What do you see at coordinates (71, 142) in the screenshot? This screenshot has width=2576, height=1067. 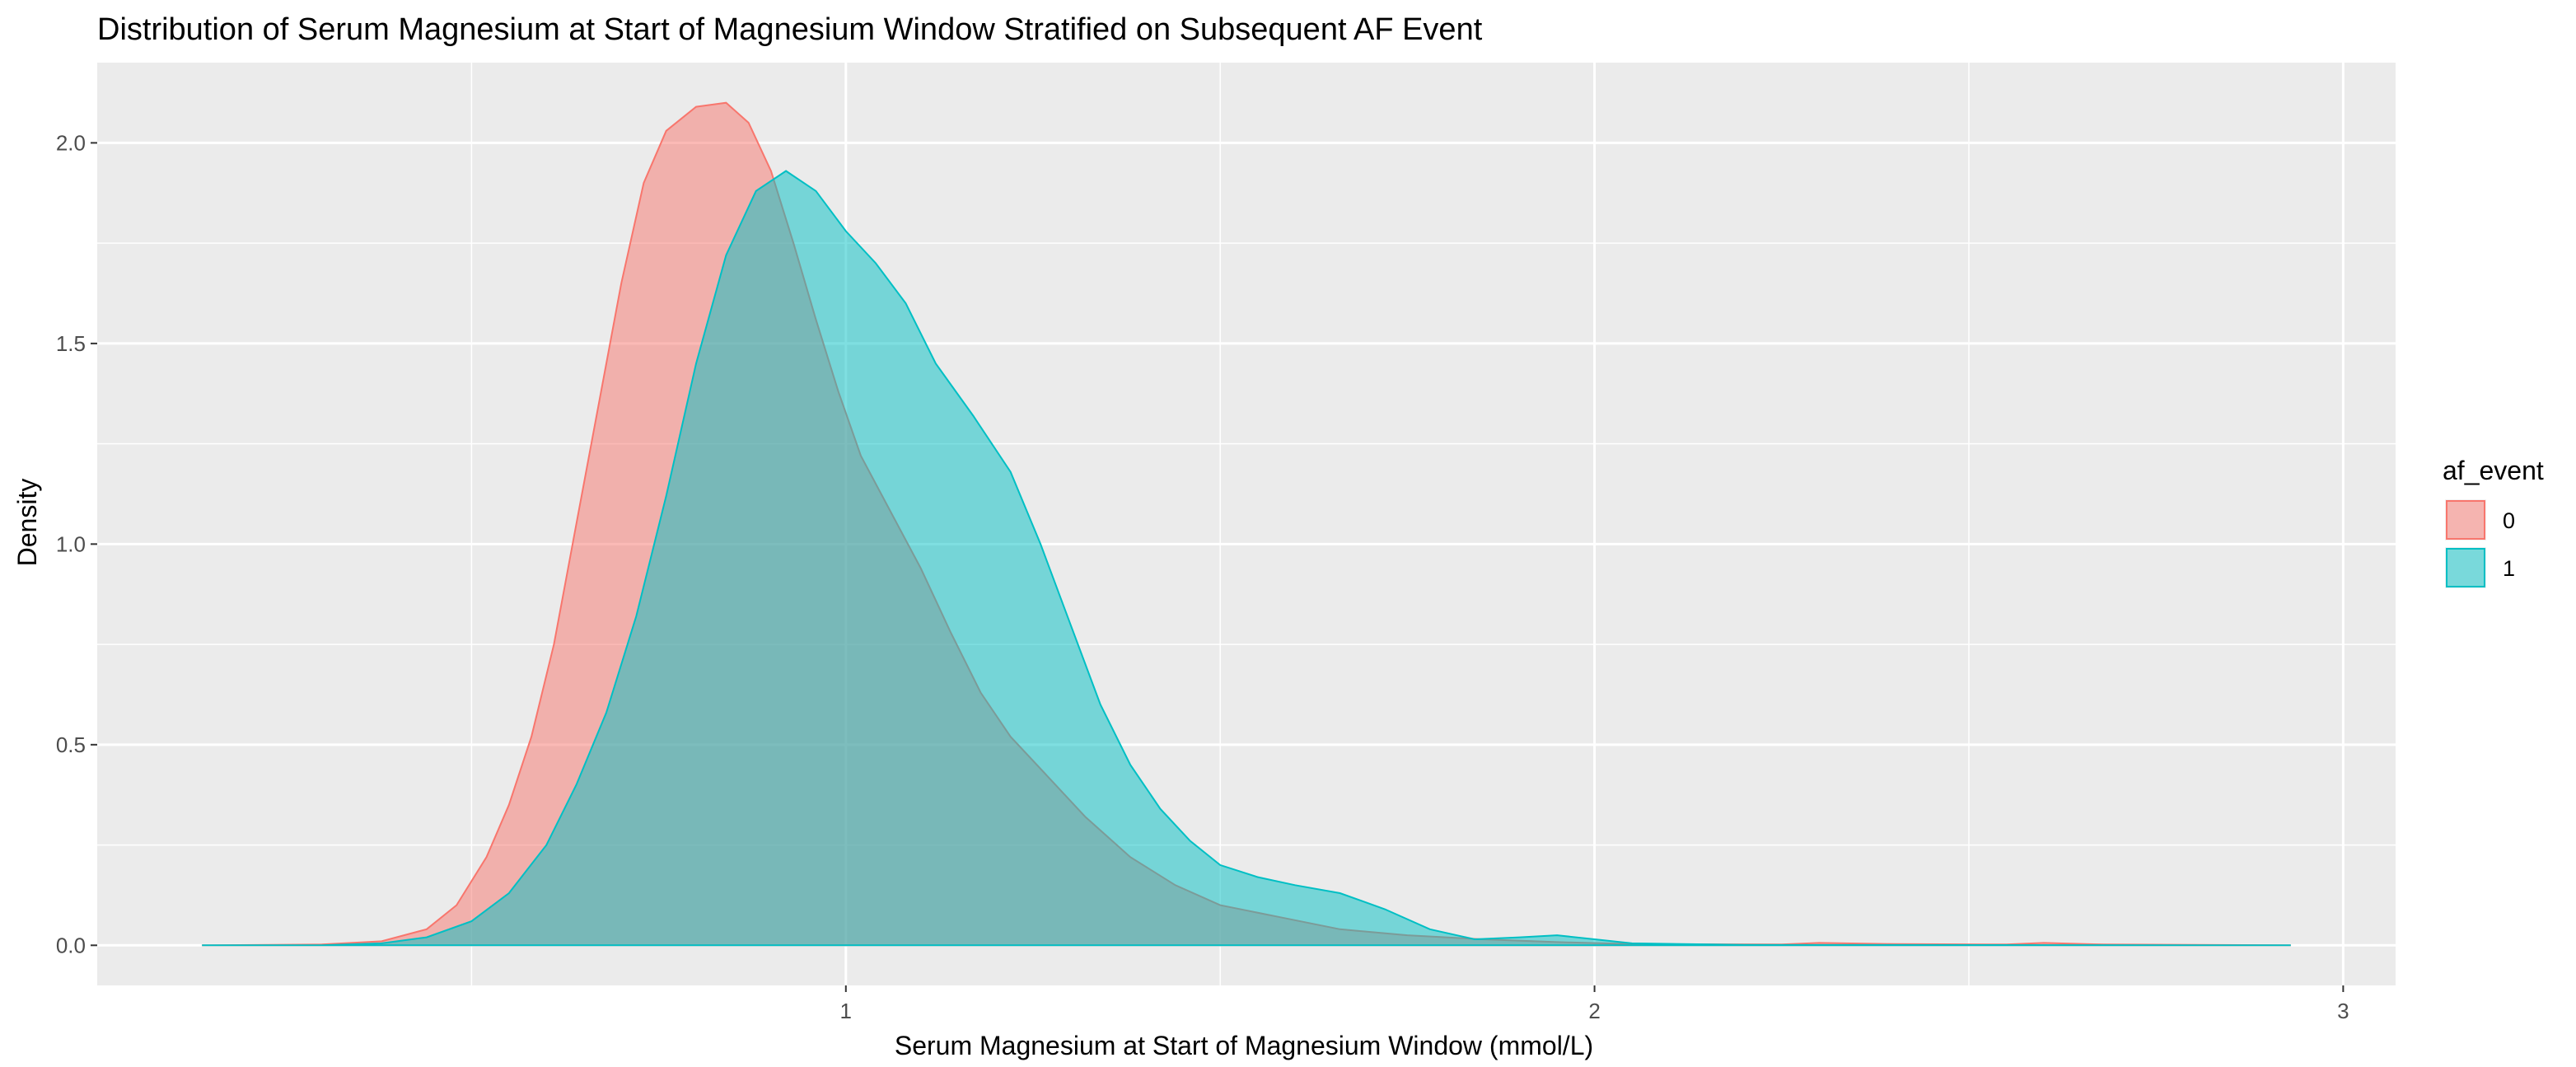 I see `y-tick-label: 2.0` at bounding box center [71, 142].